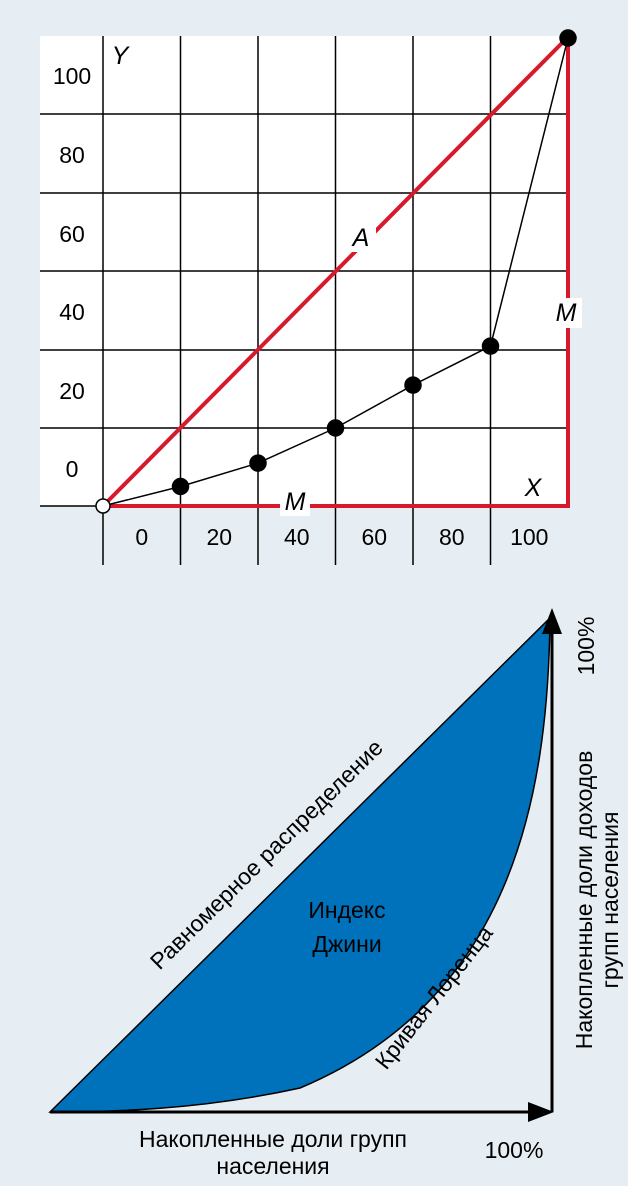  I want to click on x-tick-label: 0, so click(141, 537).